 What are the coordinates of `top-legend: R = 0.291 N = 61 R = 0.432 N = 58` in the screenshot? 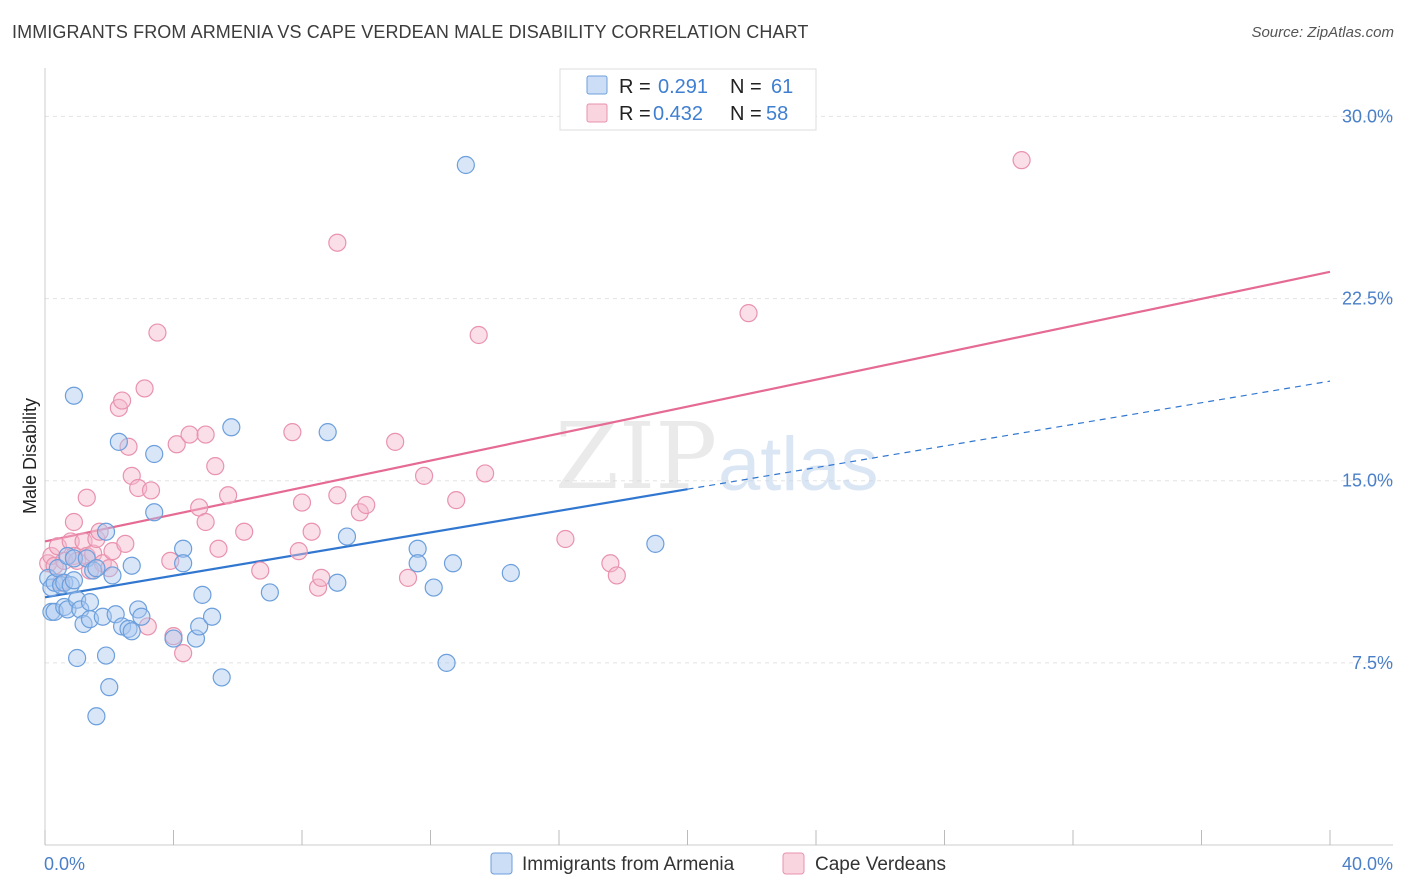 It's located at (688, 99).